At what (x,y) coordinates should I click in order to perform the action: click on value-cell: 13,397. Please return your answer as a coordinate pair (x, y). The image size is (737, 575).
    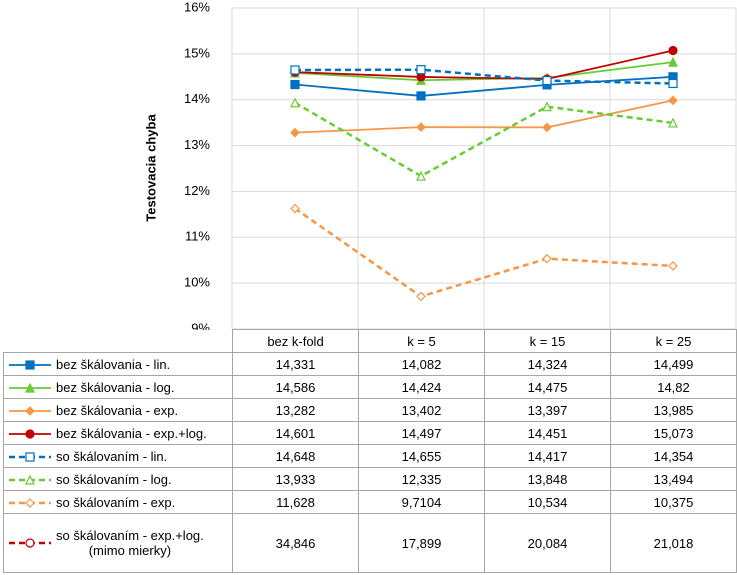
    Looking at the image, I should click on (547, 410).